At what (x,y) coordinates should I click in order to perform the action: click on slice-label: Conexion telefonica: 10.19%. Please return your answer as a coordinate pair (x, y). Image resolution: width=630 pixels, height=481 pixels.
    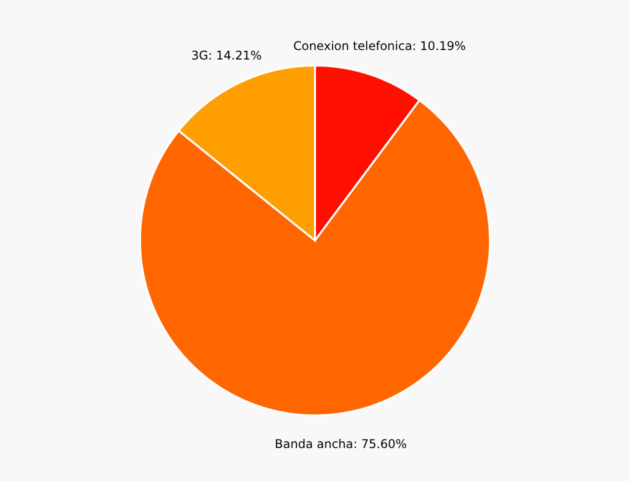
    Looking at the image, I should click on (379, 45).